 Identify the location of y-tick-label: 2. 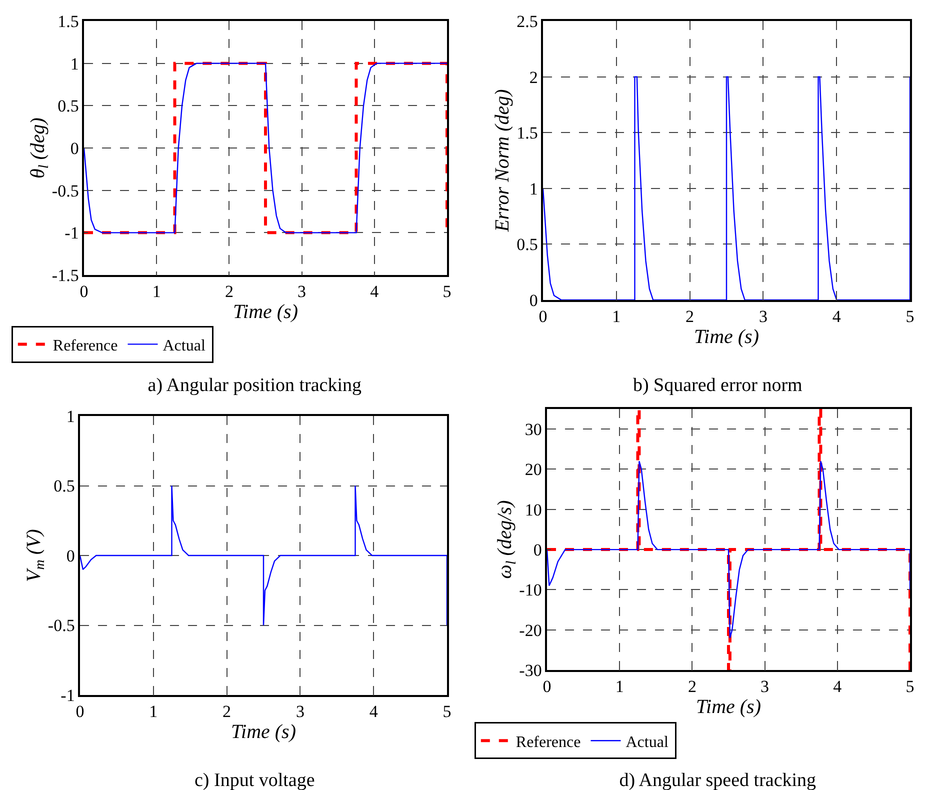
(533, 77).